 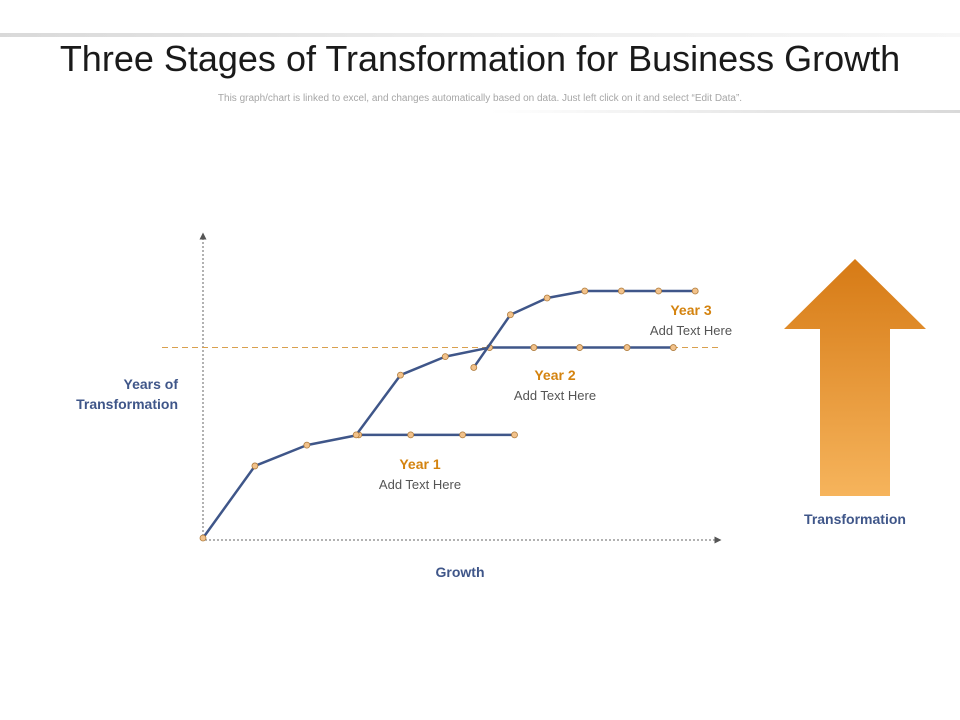 I want to click on x-axis-label: Growth, so click(x=460, y=572).